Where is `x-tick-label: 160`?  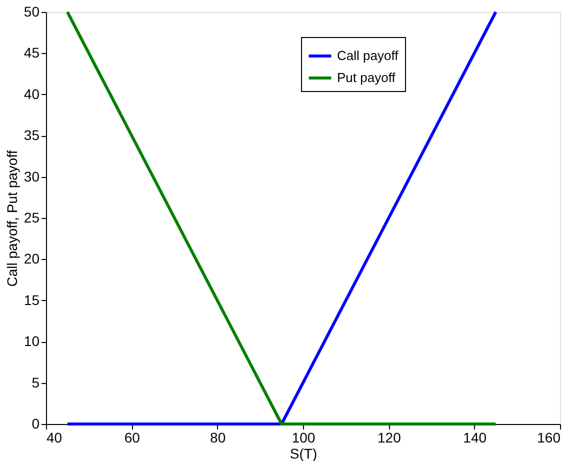 x-tick-label: 160 is located at coordinates (549, 438).